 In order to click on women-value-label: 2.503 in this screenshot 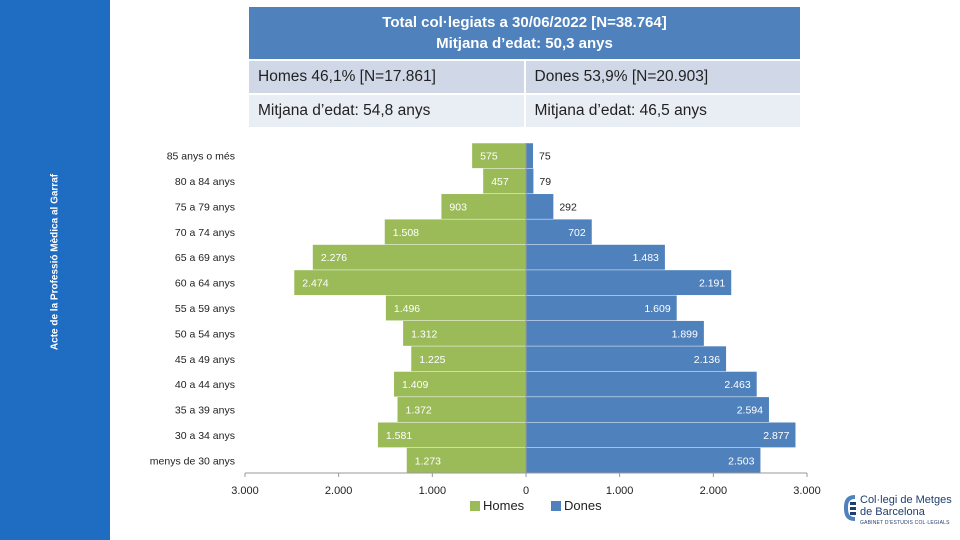, I will do `click(741, 461)`.